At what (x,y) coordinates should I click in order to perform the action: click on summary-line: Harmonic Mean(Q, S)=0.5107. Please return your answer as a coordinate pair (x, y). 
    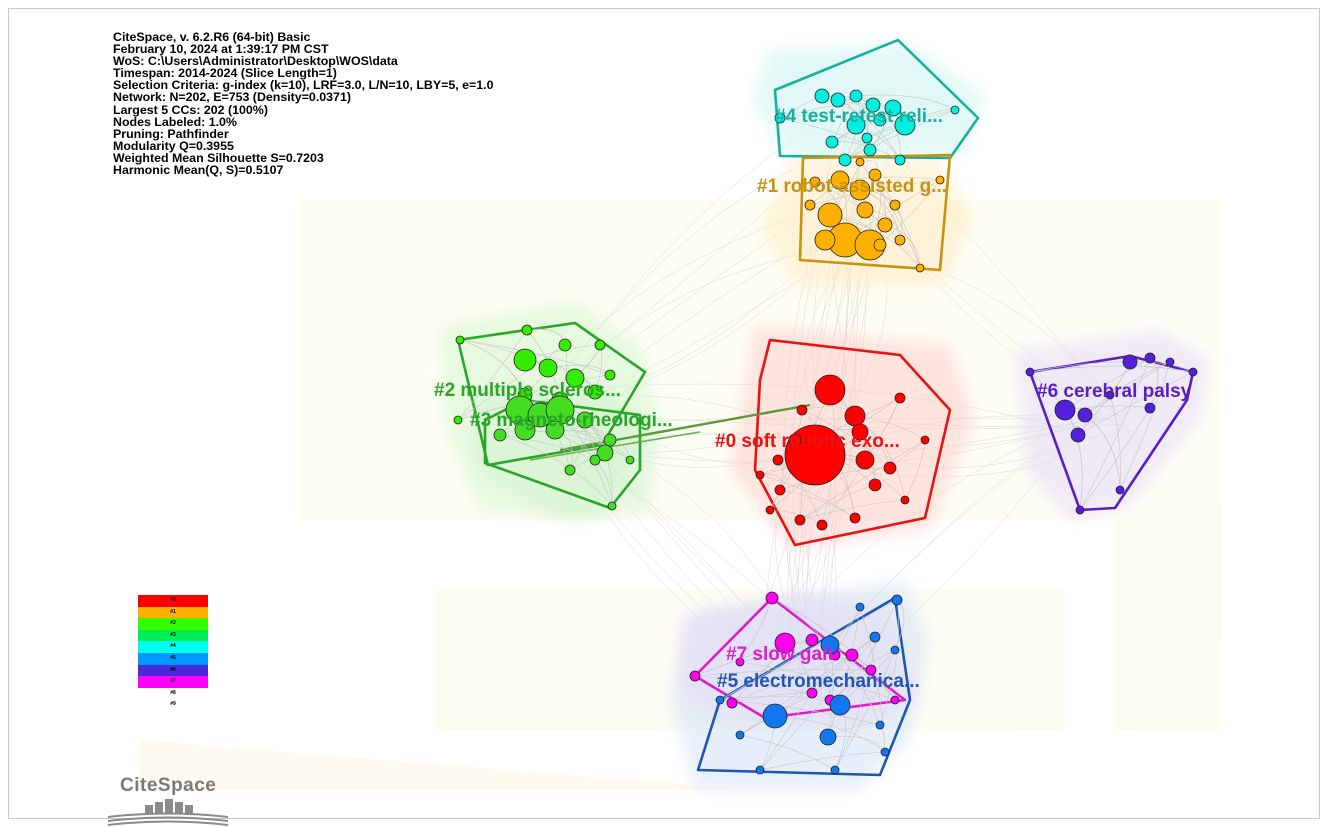
    Looking at the image, I should click on (198, 170).